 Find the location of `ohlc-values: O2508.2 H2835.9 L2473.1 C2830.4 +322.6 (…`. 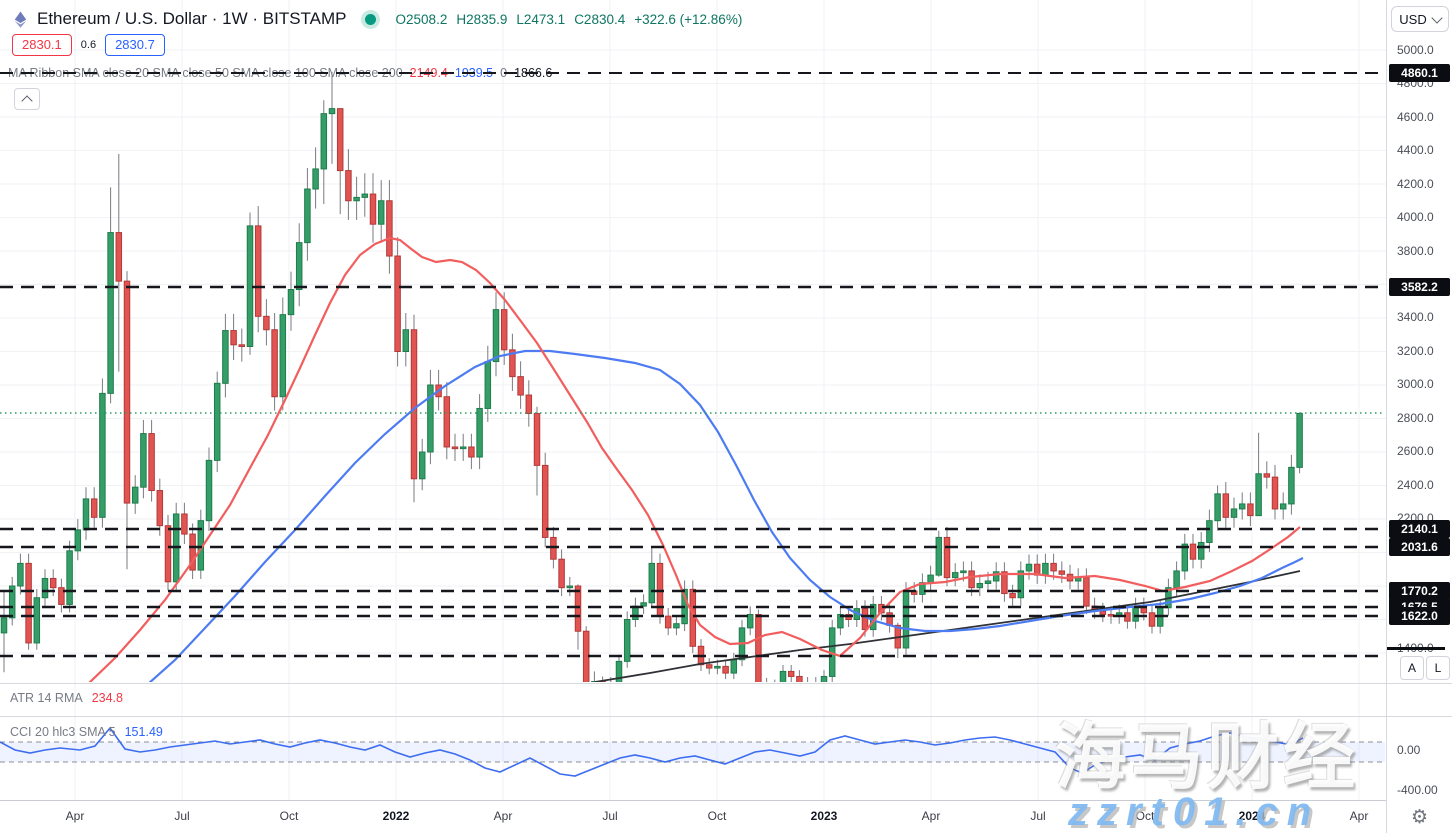

ohlc-values: O2508.2 H2835.9 L2473.1 C2830.4 +322.6 (… is located at coordinates (569, 19).